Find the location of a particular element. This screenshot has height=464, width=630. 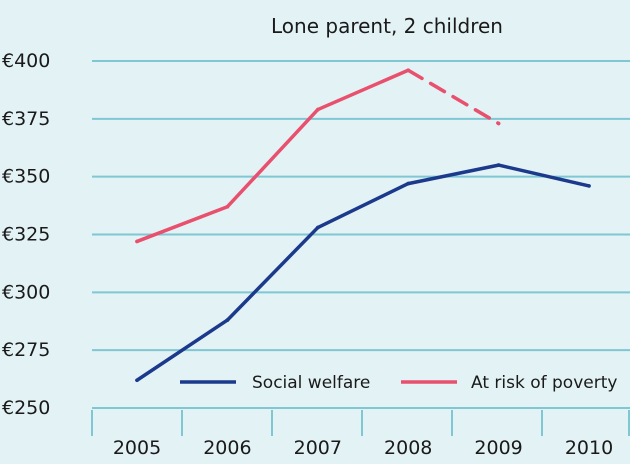

x-tick-label: 2010 is located at coordinates (589, 448).